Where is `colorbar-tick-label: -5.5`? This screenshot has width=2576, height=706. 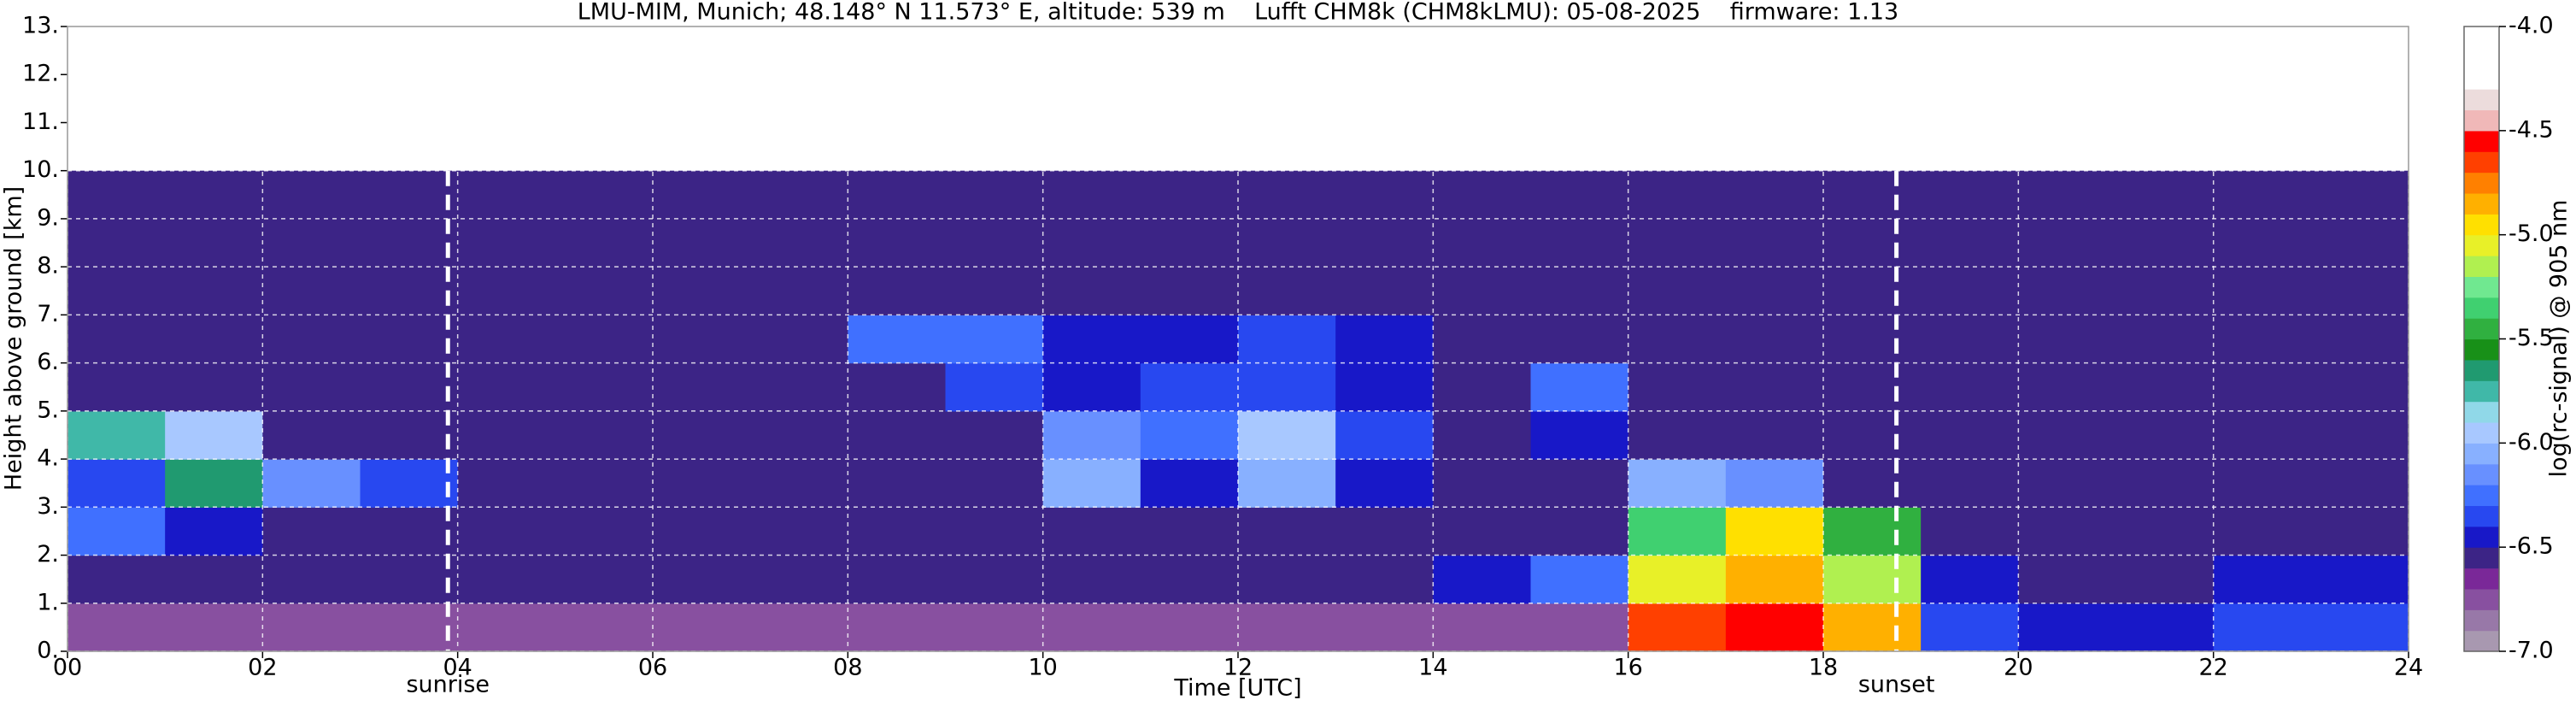
colorbar-tick-label: -5.5 is located at coordinates (2531, 338).